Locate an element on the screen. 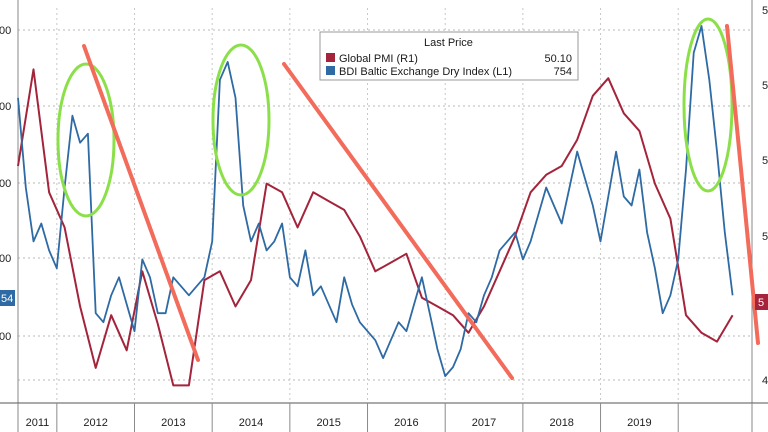 The image size is (768, 432). legend-swatch-pmi is located at coordinates (330, 57).